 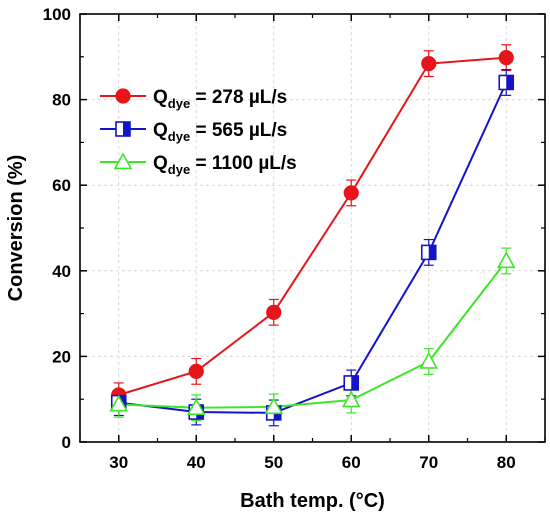 What do you see at coordinates (16, 228) in the screenshot?
I see `y-axis-label: Conversion (%)` at bounding box center [16, 228].